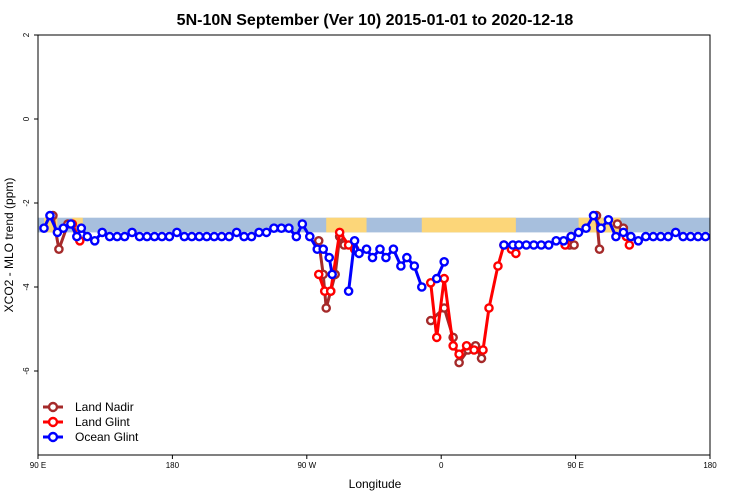 This screenshot has width=750, height=500. What do you see at coordinates (441, 465) in the screenshot?
I see `x-tick-label: 0` at bounding box center [441, 465].